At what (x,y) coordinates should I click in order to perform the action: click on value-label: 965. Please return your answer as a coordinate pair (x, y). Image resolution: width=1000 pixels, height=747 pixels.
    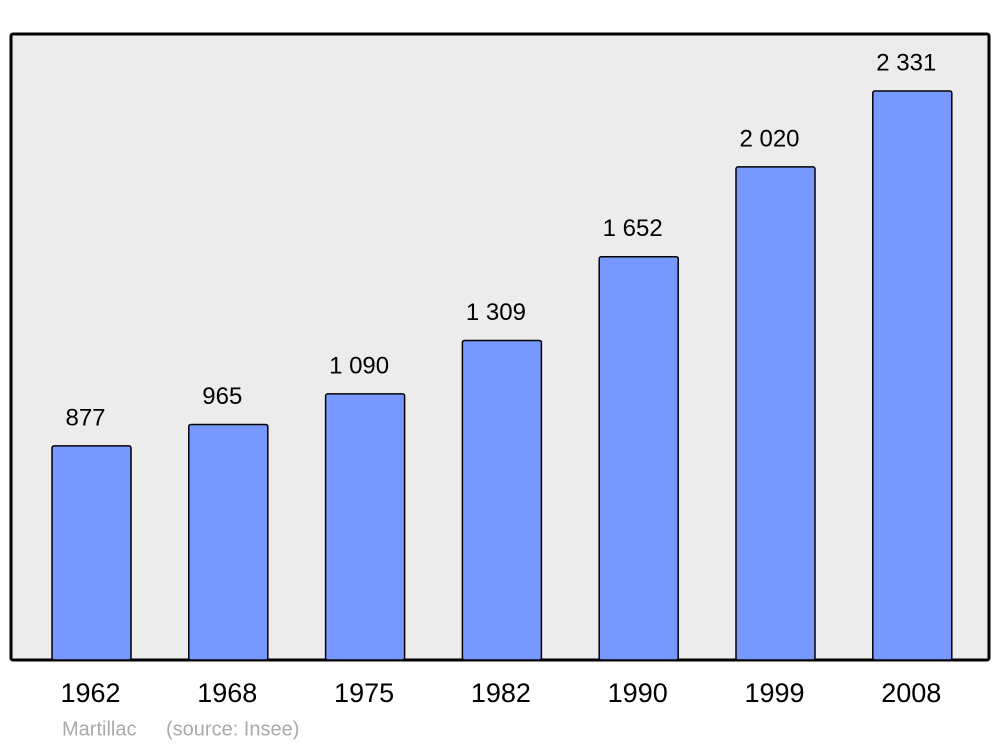
    Looking at the image, I should click on (222, 396).